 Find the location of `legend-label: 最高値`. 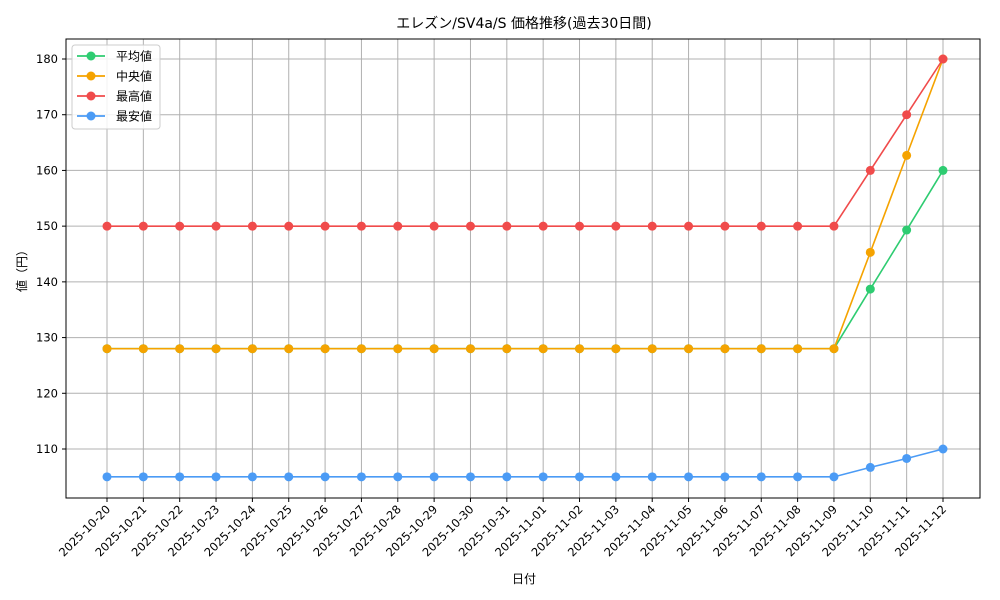

legend-label: 最高値 is located at coordinates (134, 96).